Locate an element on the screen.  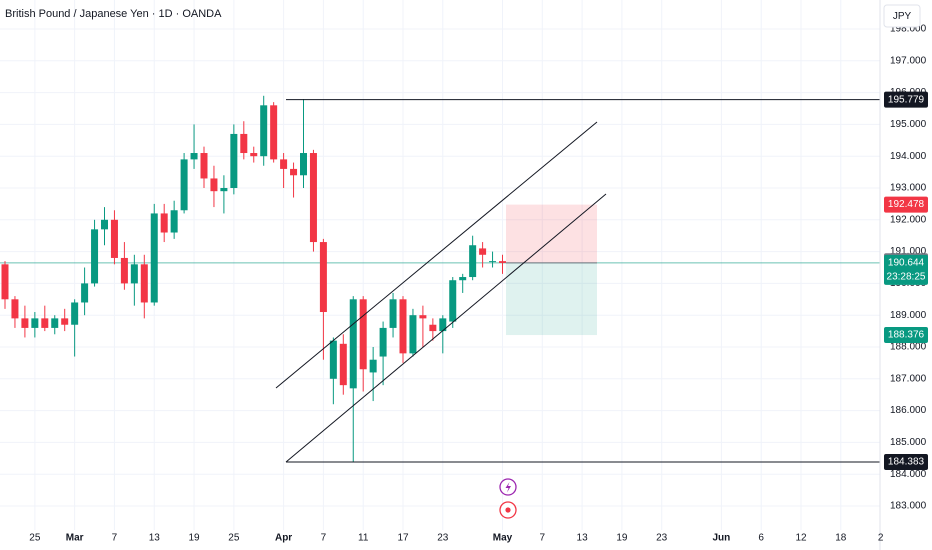
price-label: 188.376 is located at coordinates (906, 335).